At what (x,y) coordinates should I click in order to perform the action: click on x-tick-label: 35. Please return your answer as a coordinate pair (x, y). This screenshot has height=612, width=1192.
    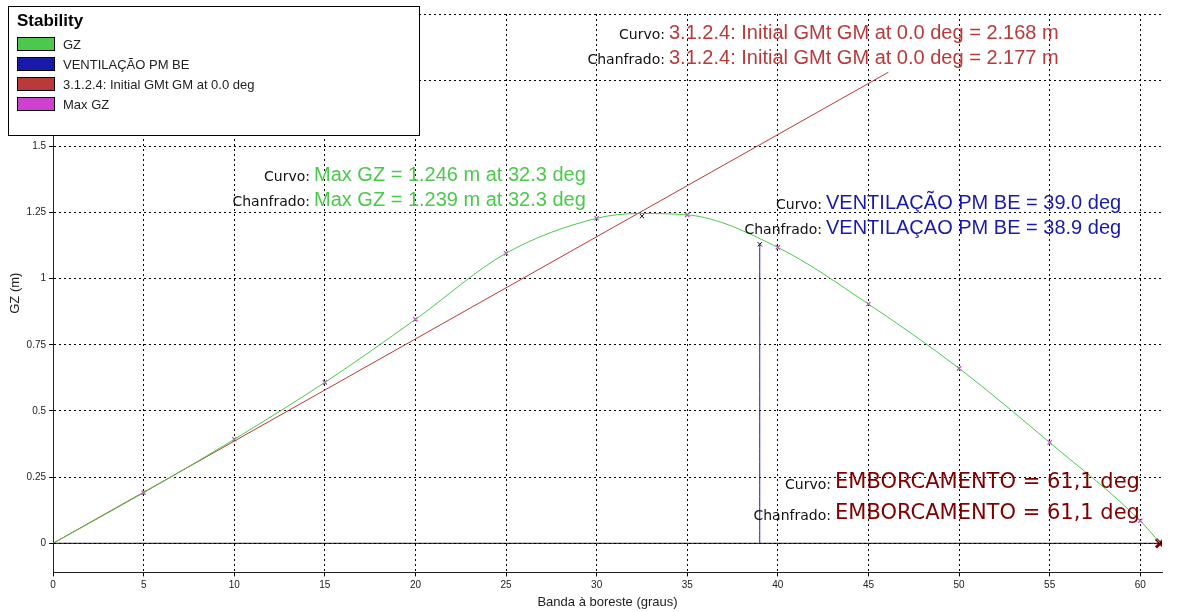
    Looking at the image, I should click on (687, 585).